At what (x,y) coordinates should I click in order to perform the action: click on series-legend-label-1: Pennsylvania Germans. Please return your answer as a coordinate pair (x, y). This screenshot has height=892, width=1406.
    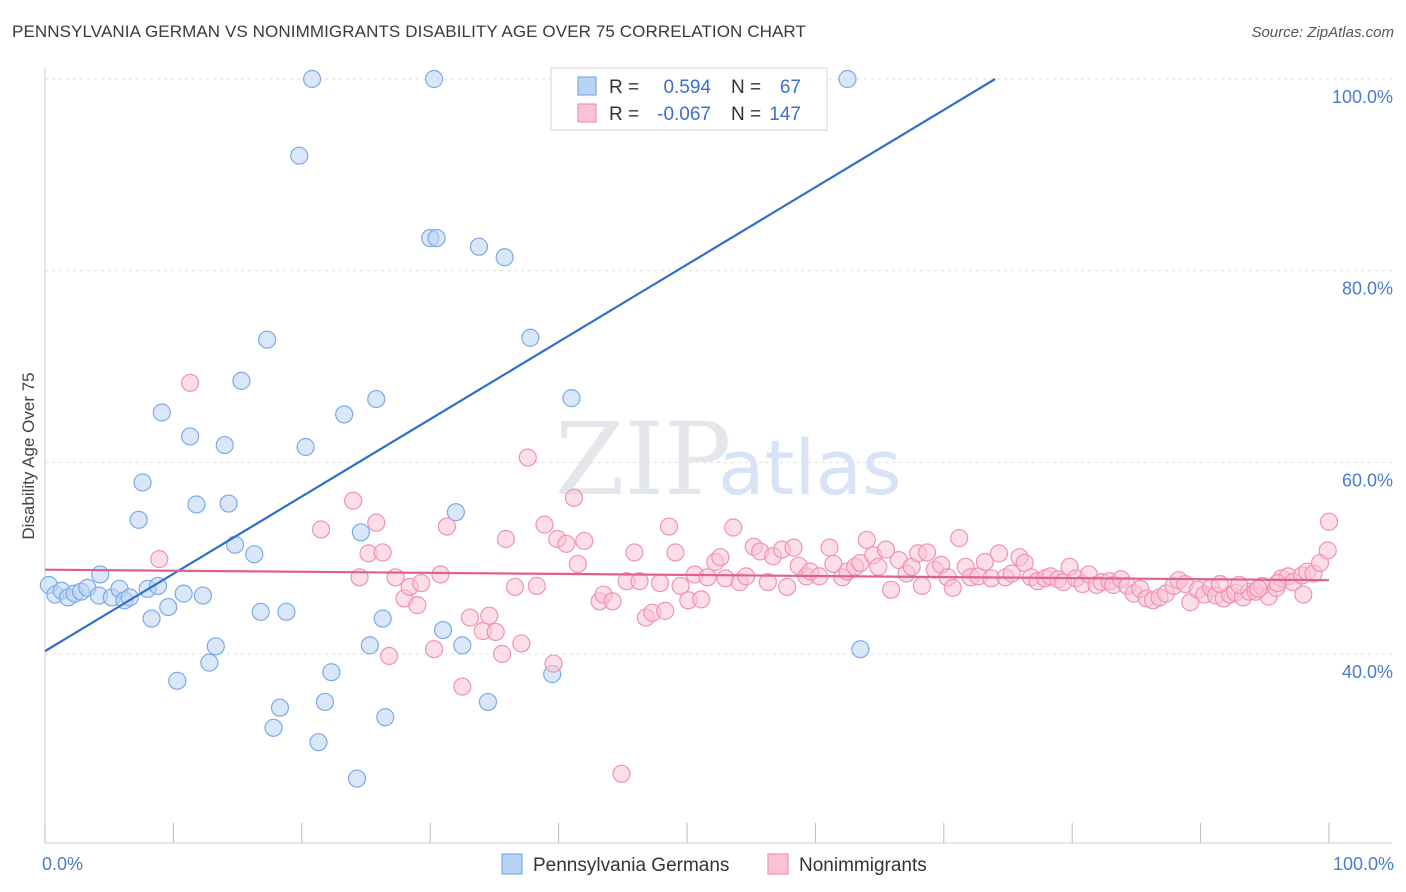
    Looking at the image, I should click on (631, 865).